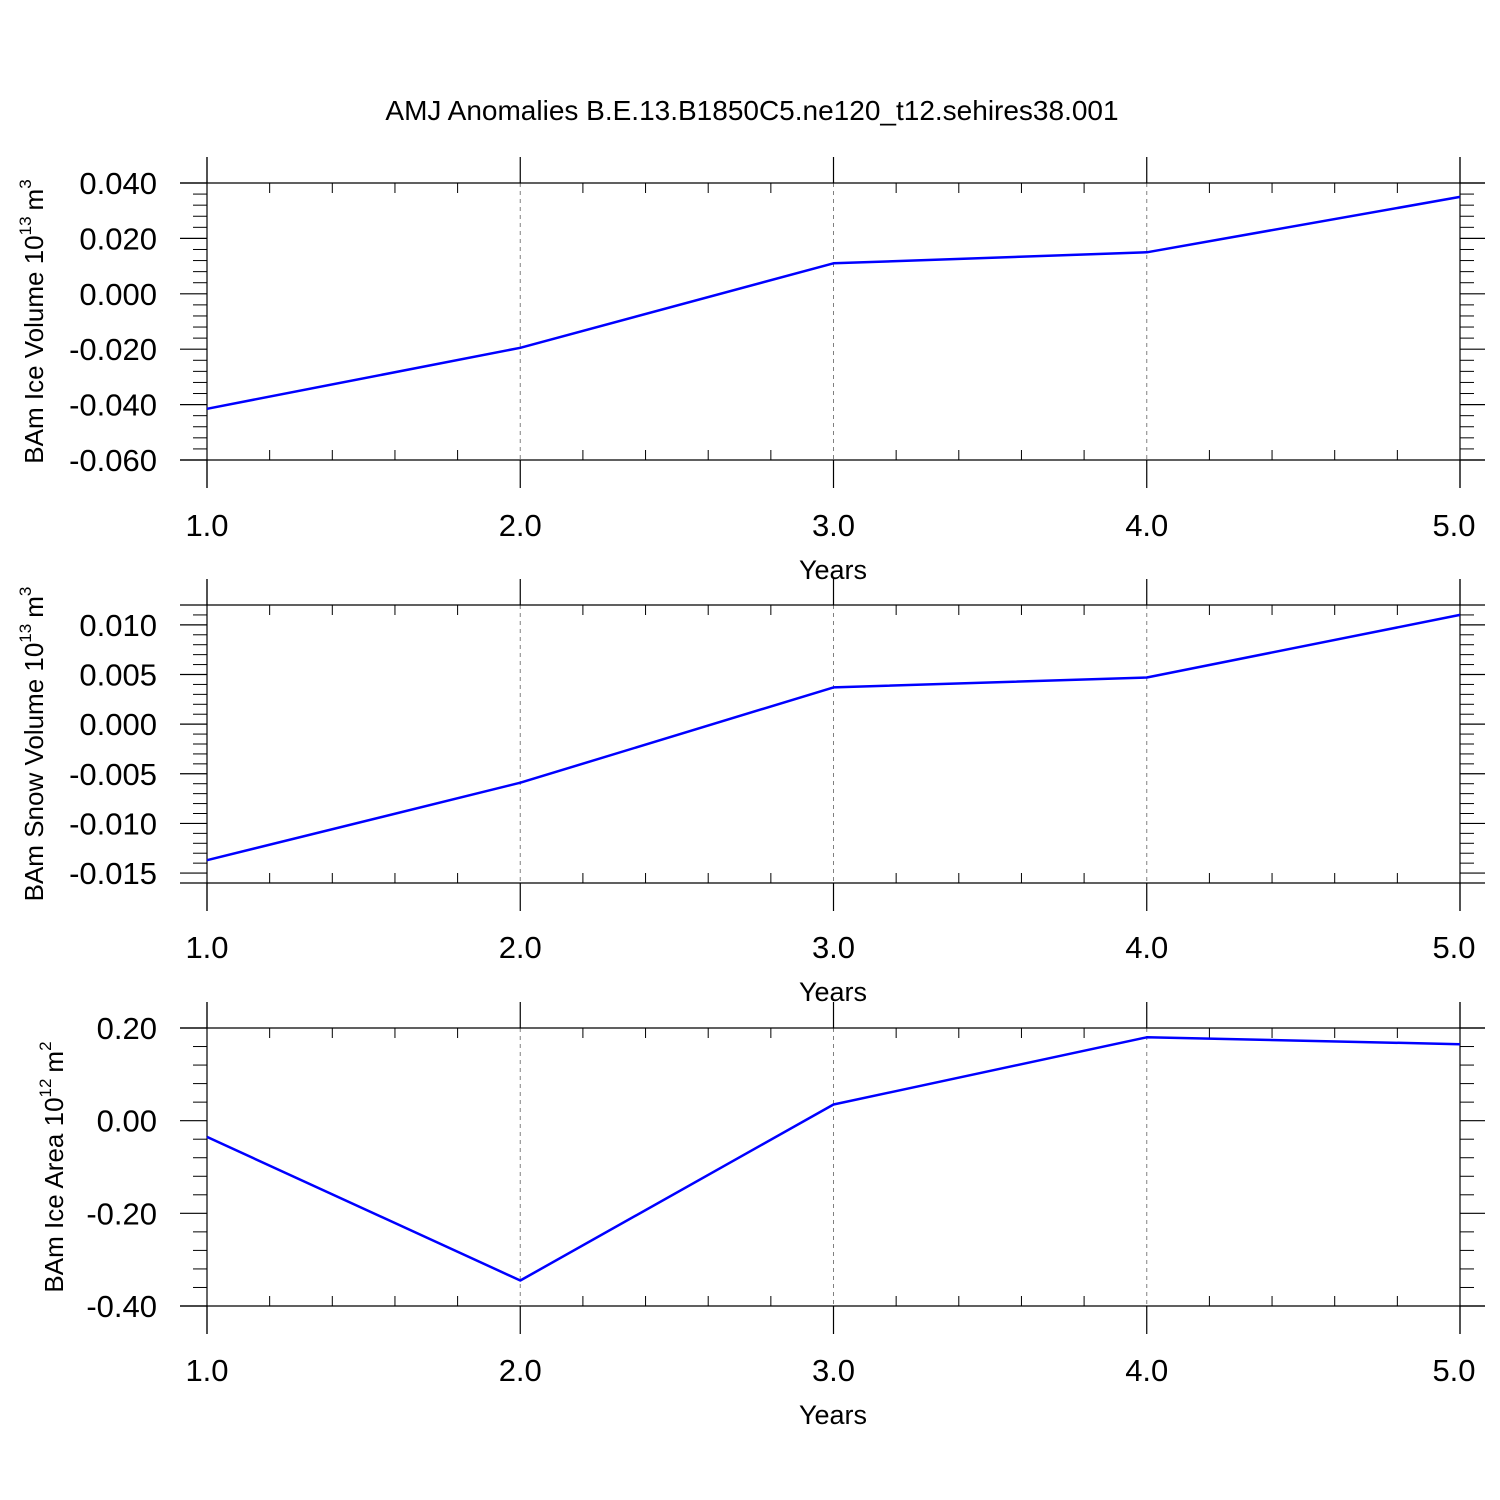  Describe the element at coordinates (113, 823) in the screenshot. I see `y-tick-label: -0.010` at that location.